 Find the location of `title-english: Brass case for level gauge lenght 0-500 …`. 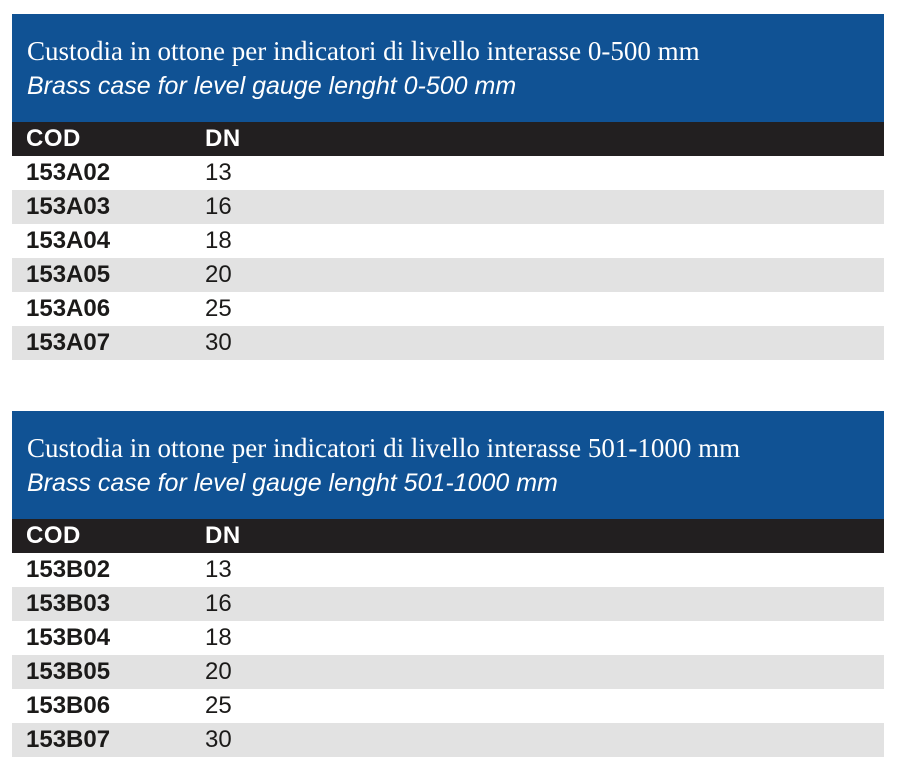

title-english: Brass case for level gauge lenght 0-500 … is located at coordinates (272, 86).